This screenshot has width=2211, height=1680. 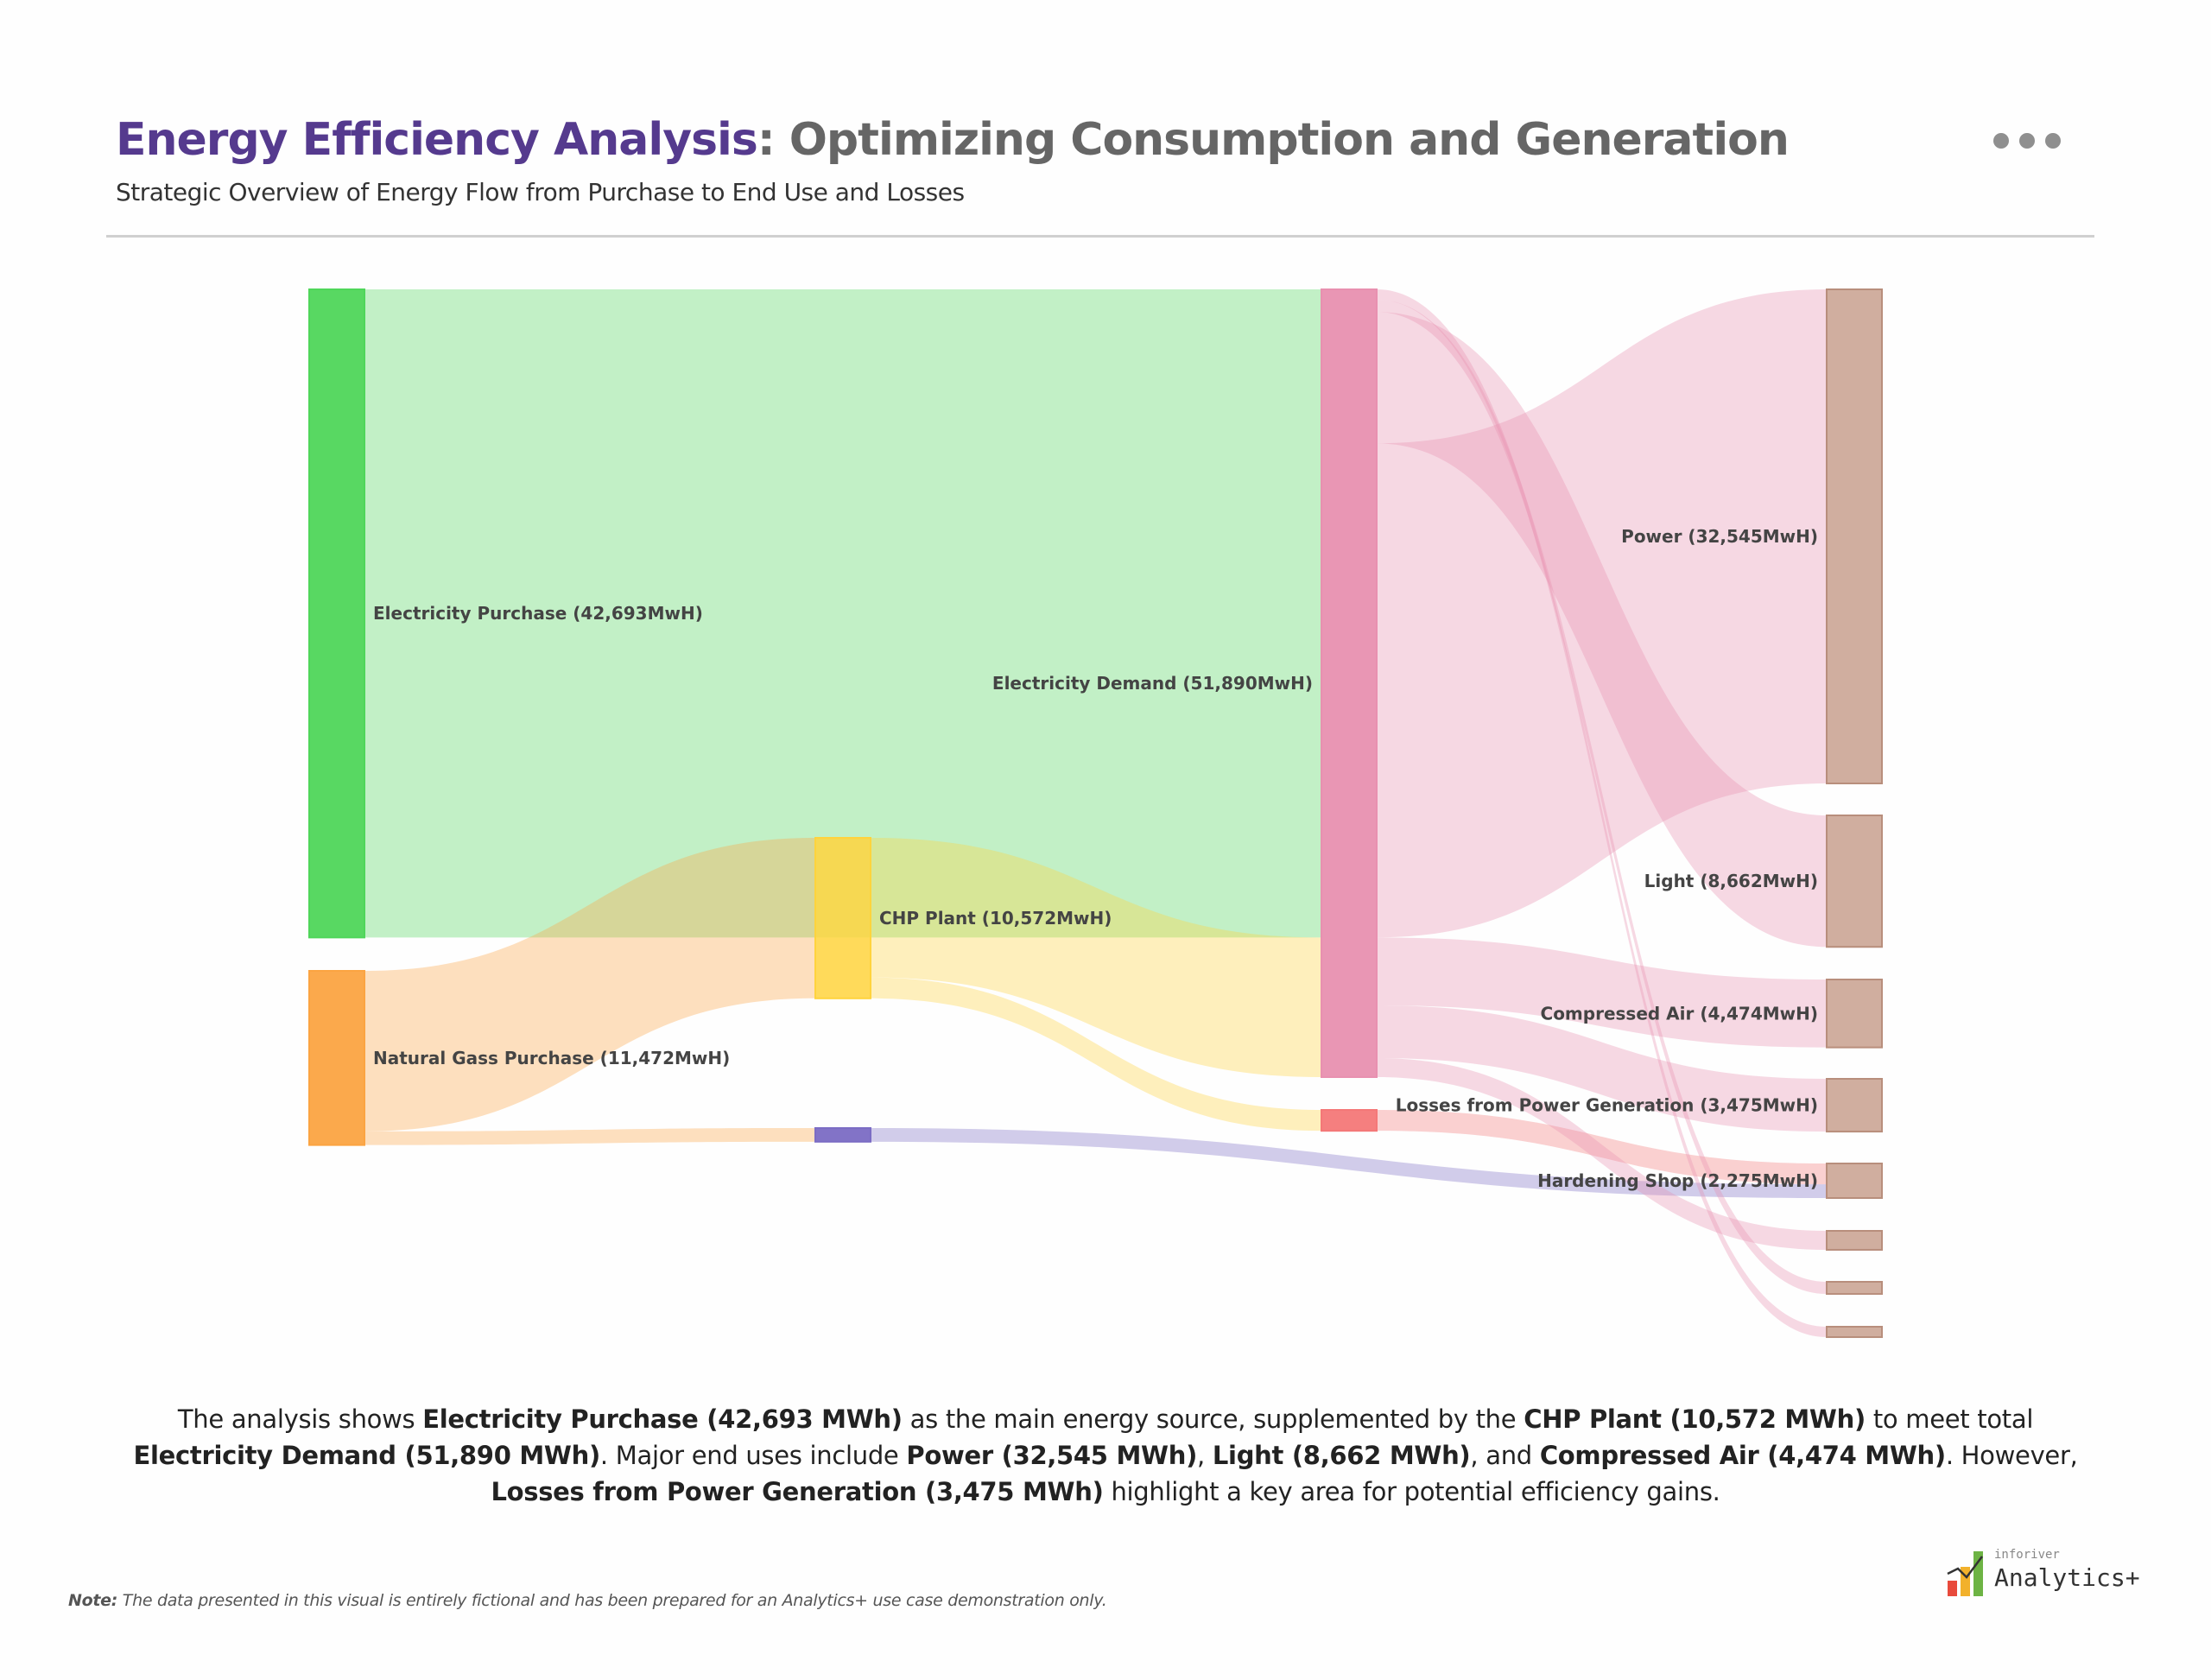 I want to click on more-options-icon, so click(x=2027, y=141).